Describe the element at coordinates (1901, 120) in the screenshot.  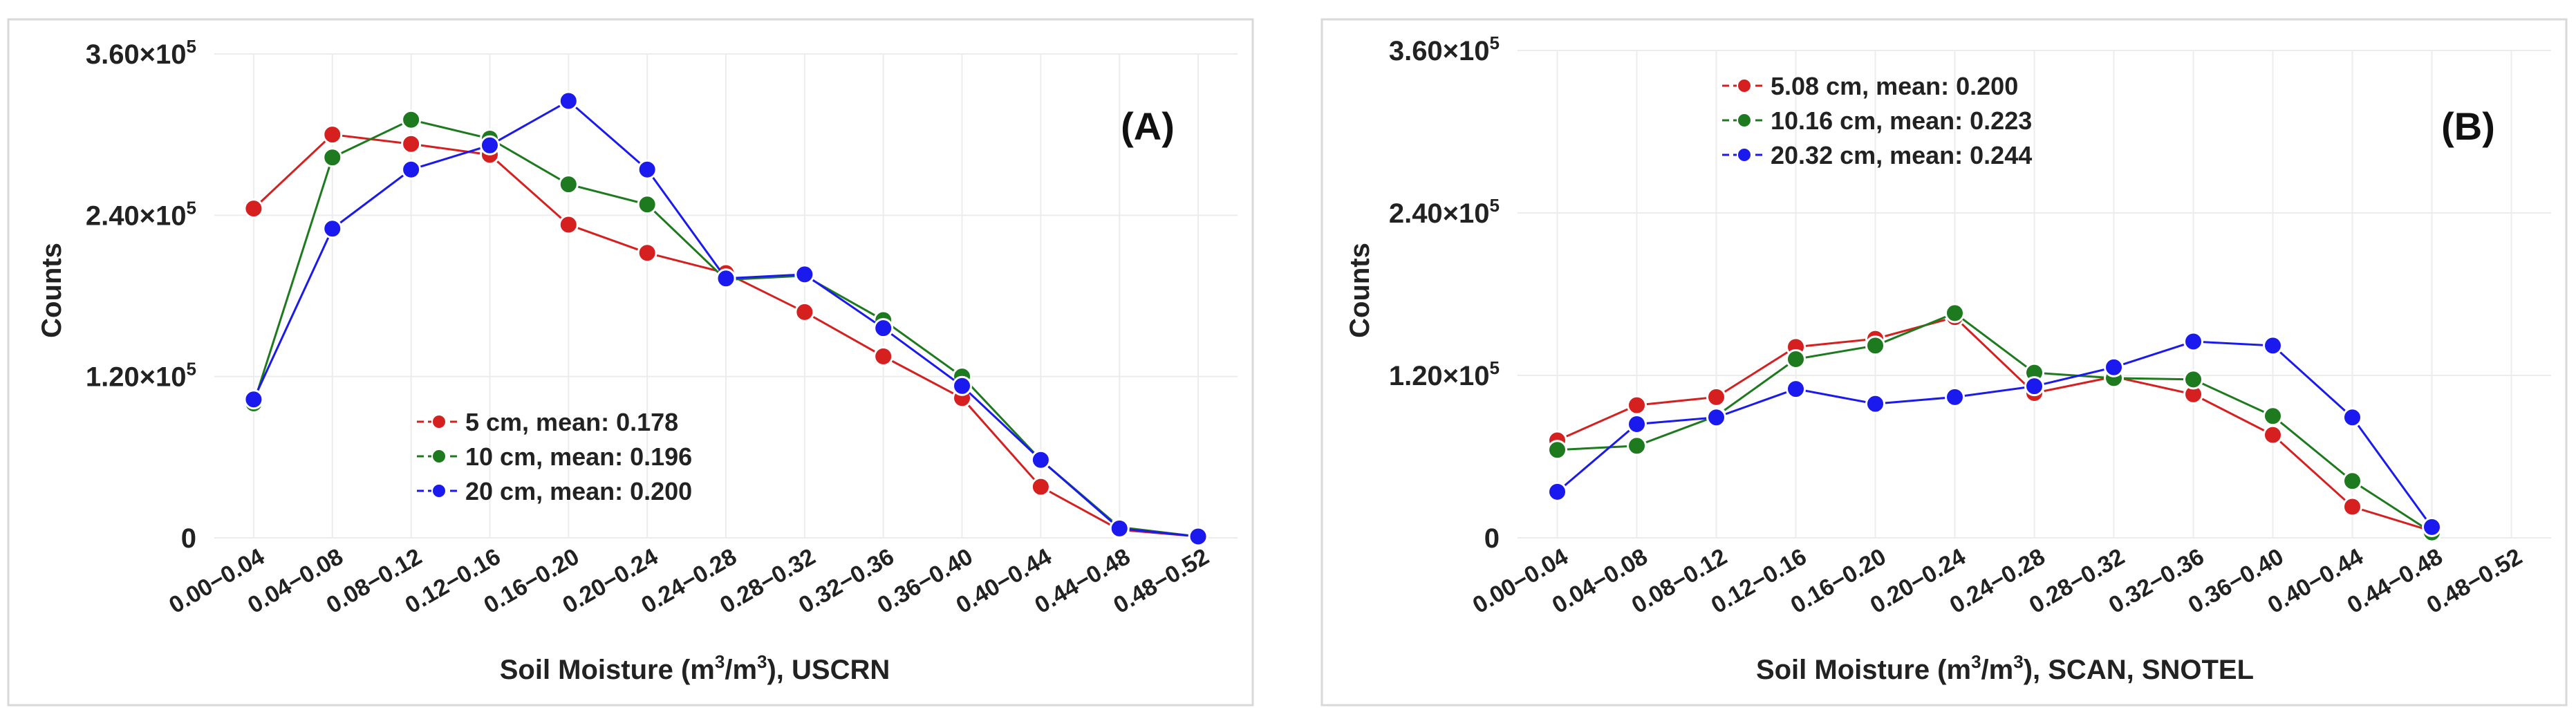
I see `panel-b-legend-label: 10.16 cm, mean: 0.223` at that location.